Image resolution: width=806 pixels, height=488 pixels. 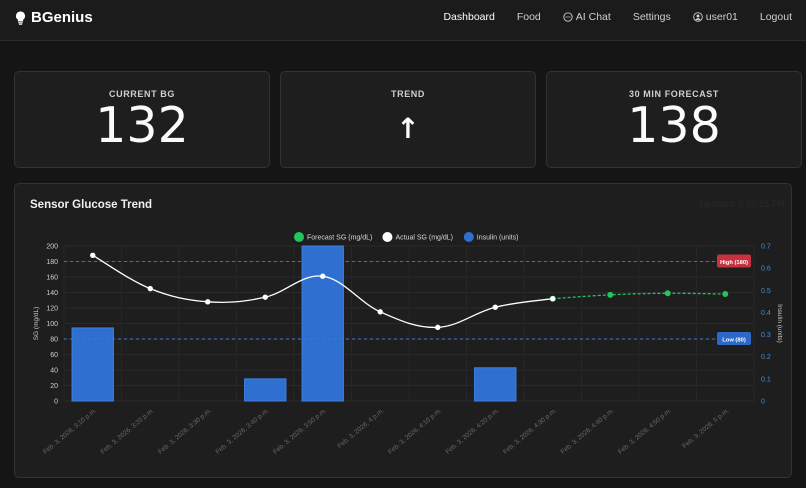 What do you see at coordinates (763, 402) in the screenshot?
I see `y2-tick-label: 0` at bounding box center [763, 402].